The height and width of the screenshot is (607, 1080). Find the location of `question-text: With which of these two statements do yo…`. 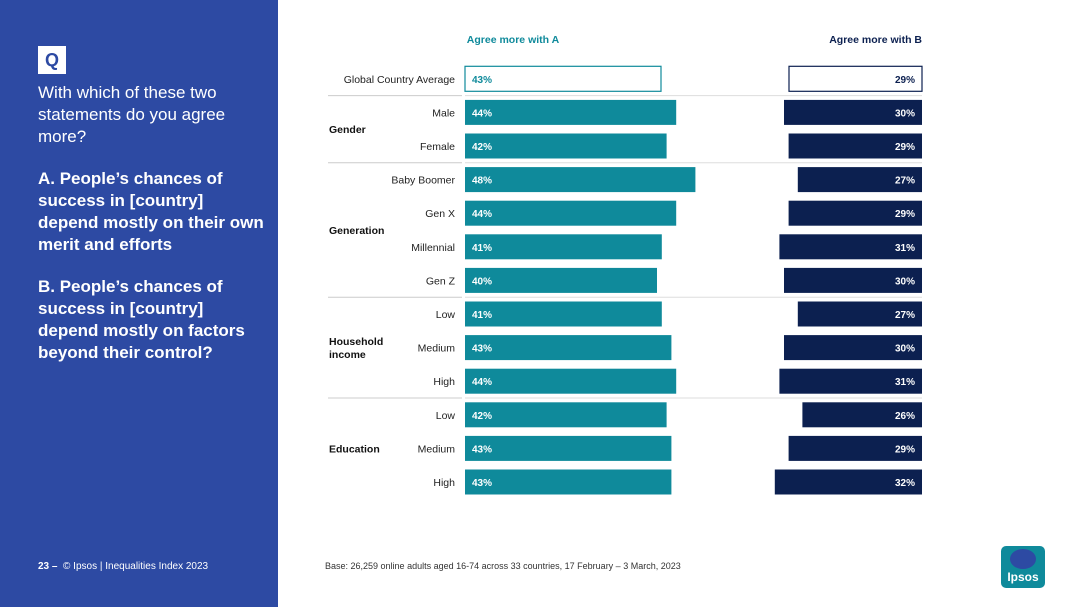

question-text: With which of these two statements do yo… is located at coordinates (132, 114).